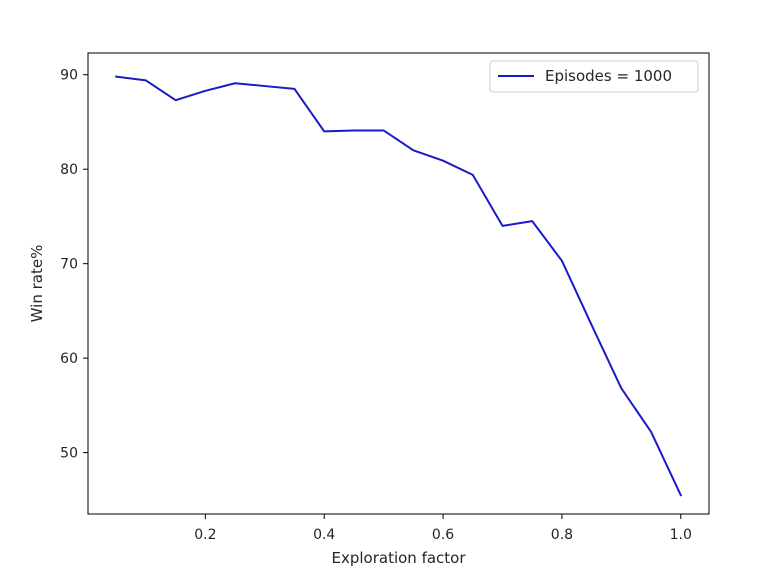 This screenshot has width=784, height=582. I want to click on x-tick-label: 0.4, so click(324, 535).